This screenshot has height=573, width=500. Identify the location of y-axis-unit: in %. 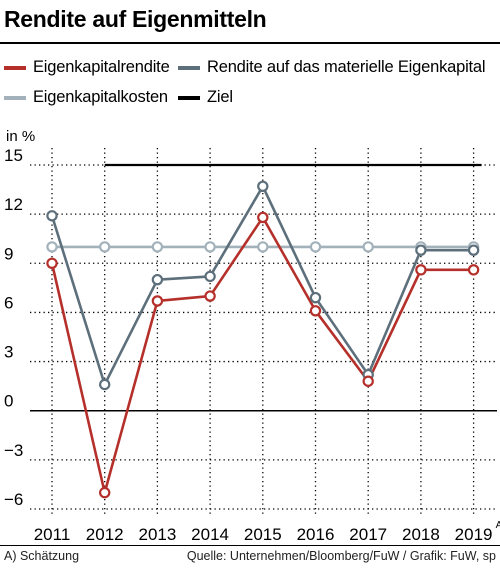
(21, 136).